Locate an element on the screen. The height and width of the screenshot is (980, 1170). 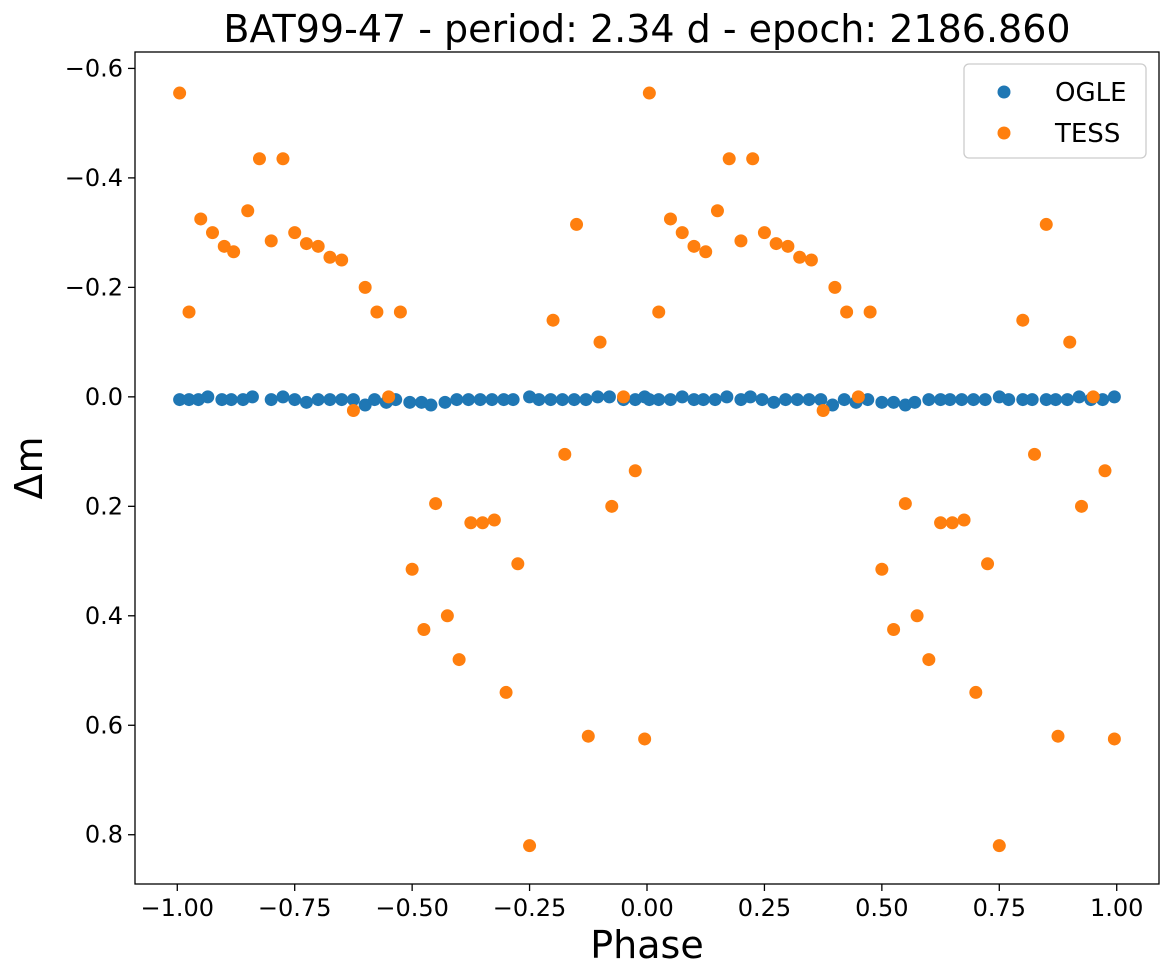
y-tick-label: 0.2 is located at coordinates (104, 506).